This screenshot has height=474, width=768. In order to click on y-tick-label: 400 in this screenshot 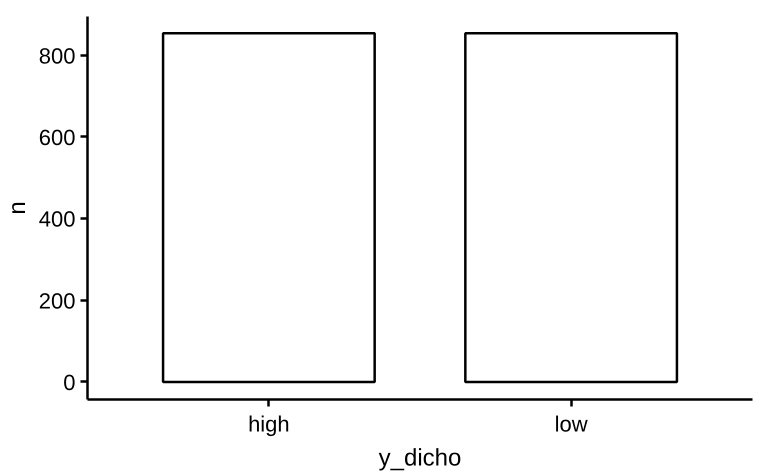, I will do `click(57, 219)`.